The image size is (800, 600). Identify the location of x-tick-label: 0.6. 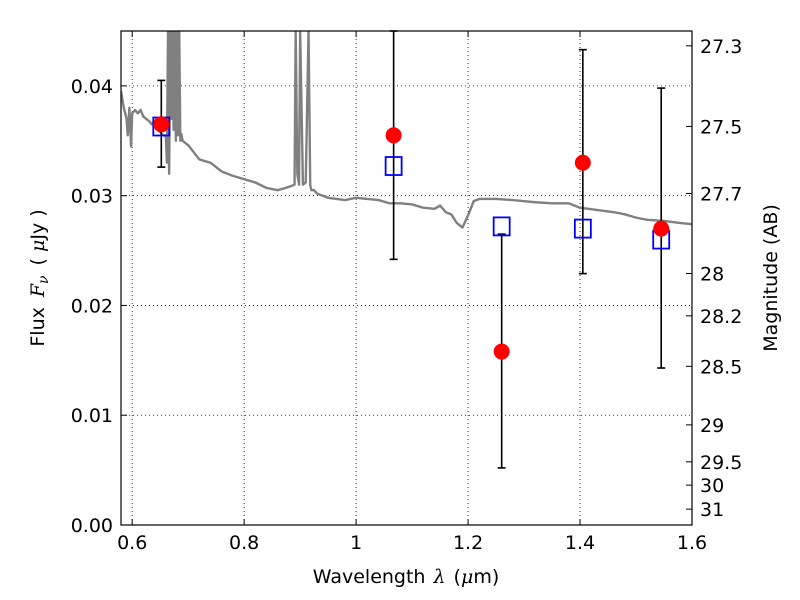
(132, 543).